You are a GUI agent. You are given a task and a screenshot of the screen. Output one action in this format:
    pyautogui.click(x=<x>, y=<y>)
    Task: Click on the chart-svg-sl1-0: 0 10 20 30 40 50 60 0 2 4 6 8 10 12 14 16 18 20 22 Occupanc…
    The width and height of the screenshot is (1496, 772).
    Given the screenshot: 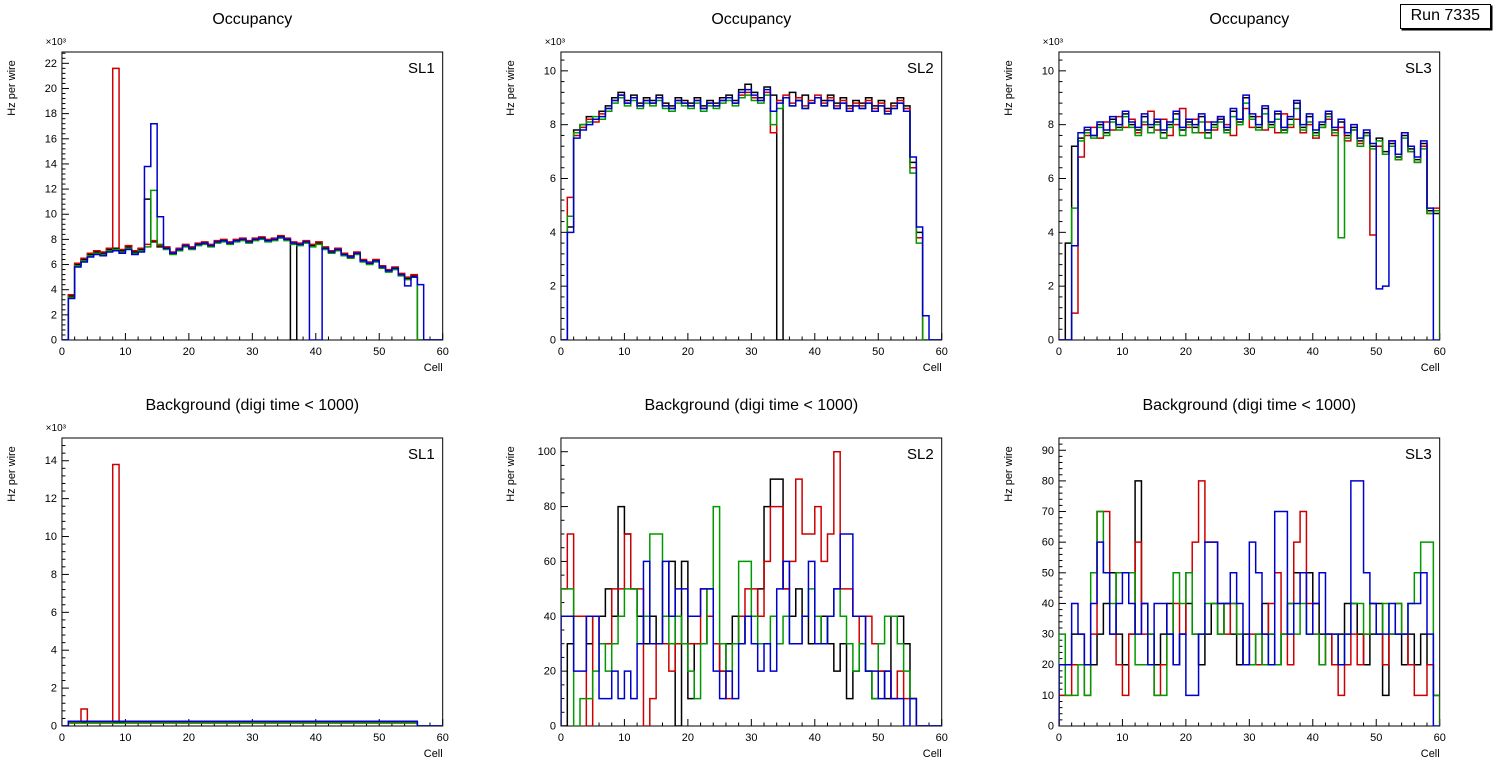 What is the action you would take?
    pyautogui.click(x=227, y=192)
    